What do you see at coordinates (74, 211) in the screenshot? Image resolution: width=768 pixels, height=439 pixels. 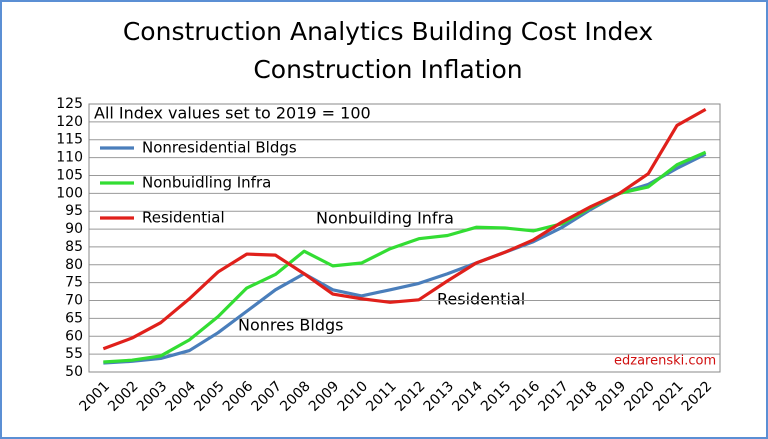 I see `y-tick-label: 95` at bounding box center [74, 211].